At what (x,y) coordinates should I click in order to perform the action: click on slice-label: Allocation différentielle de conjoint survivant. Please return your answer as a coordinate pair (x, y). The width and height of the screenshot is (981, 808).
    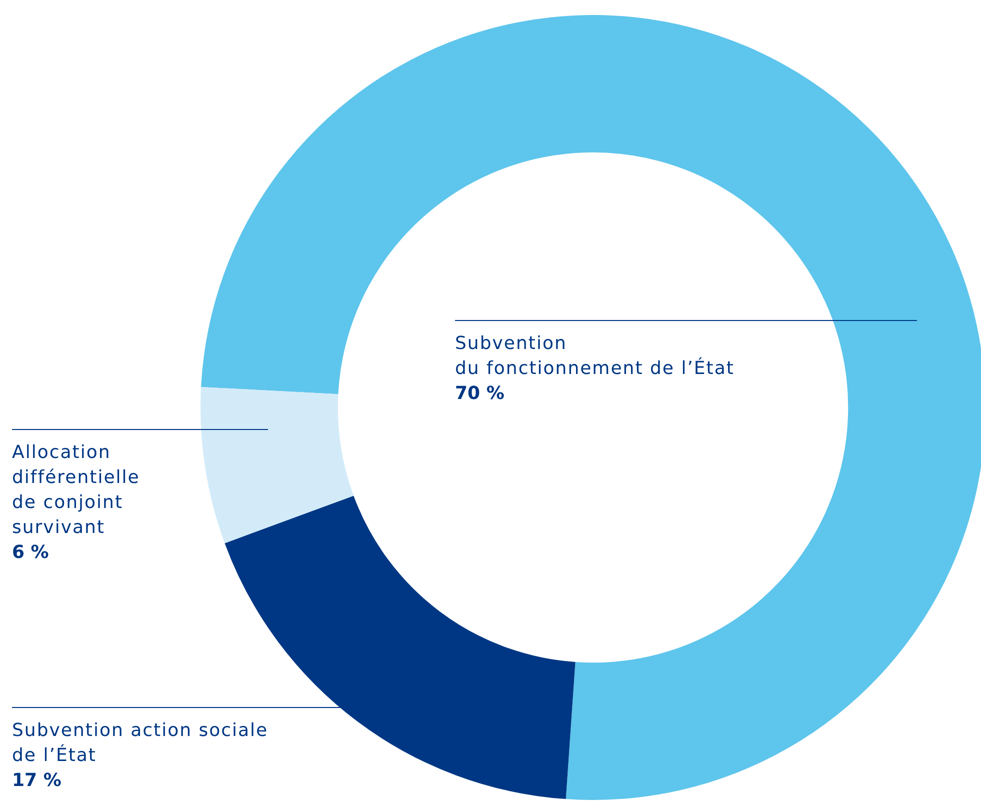
    Looking at the image, I should click on (76, 490).